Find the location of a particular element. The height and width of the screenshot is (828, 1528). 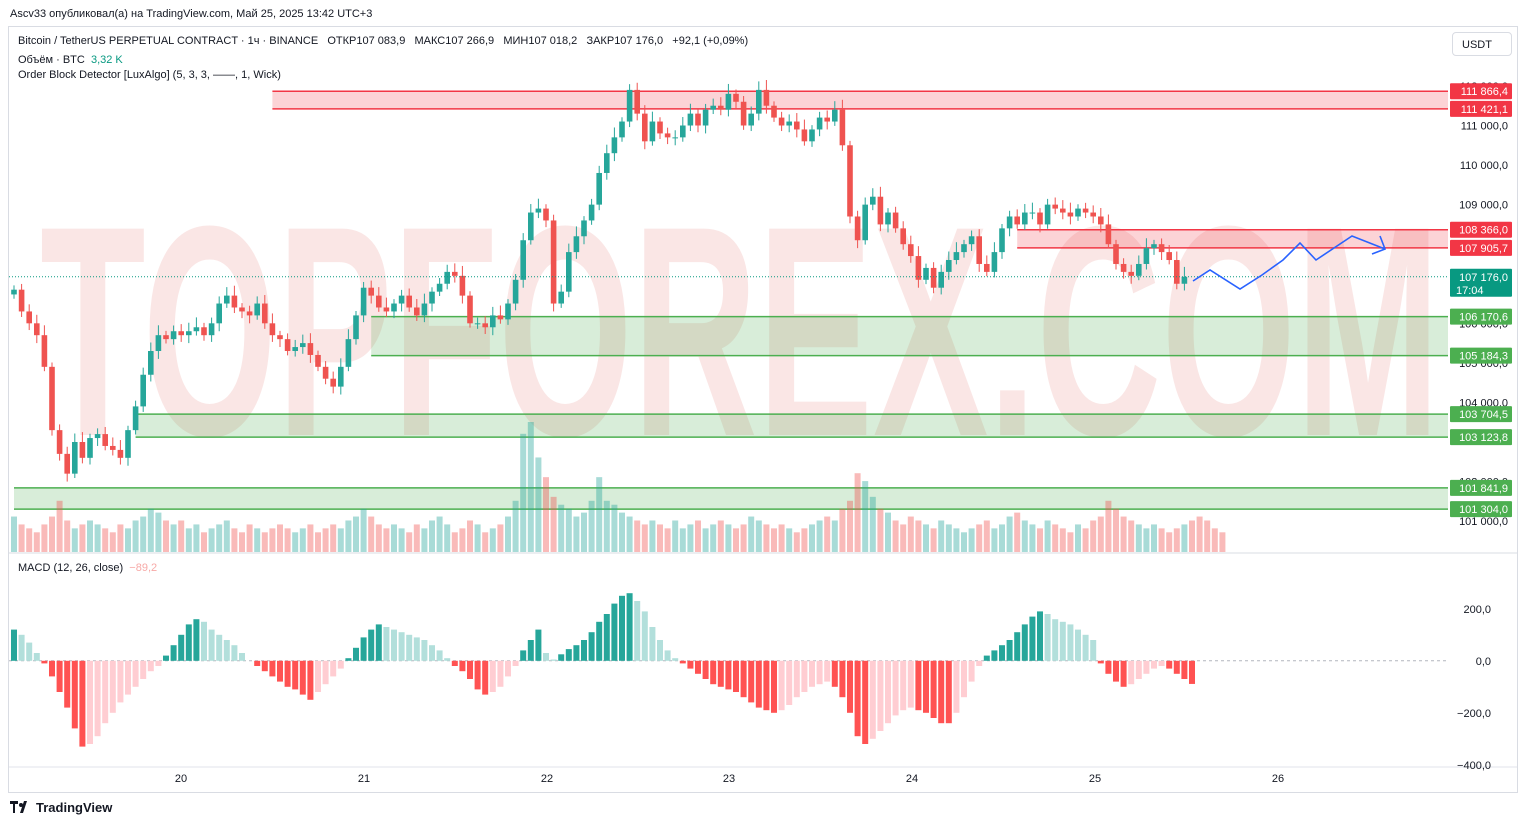

price-label-text: 101 304,0 is located at coordinates (1483, 510).